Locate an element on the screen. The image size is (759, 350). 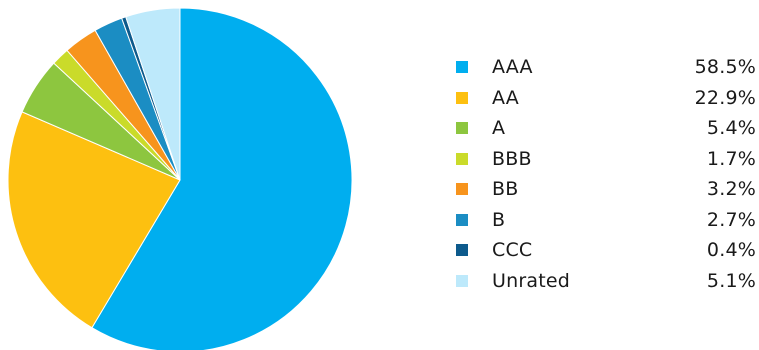
pie-slice-unrated is located at coordinates (153, 94).